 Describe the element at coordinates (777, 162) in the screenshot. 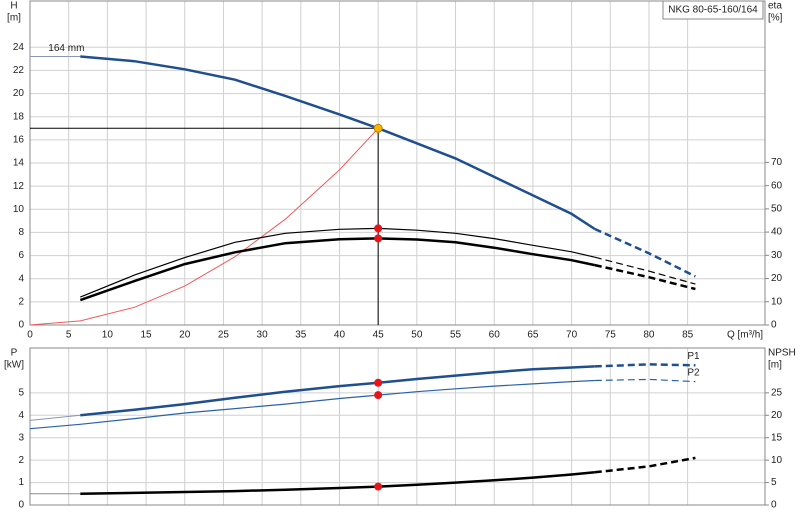

I see `y2-tick-label: 70` at that location.